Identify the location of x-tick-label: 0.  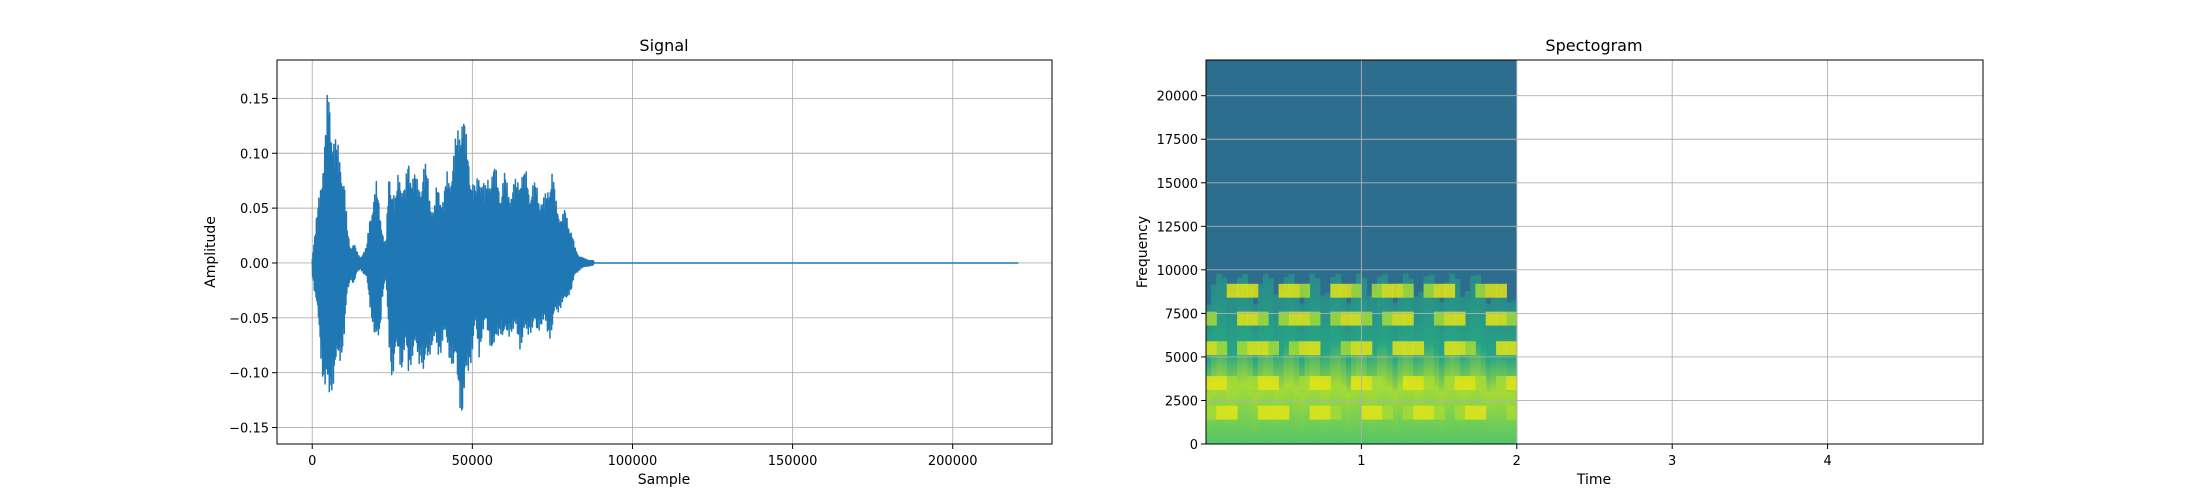
(312, 461).